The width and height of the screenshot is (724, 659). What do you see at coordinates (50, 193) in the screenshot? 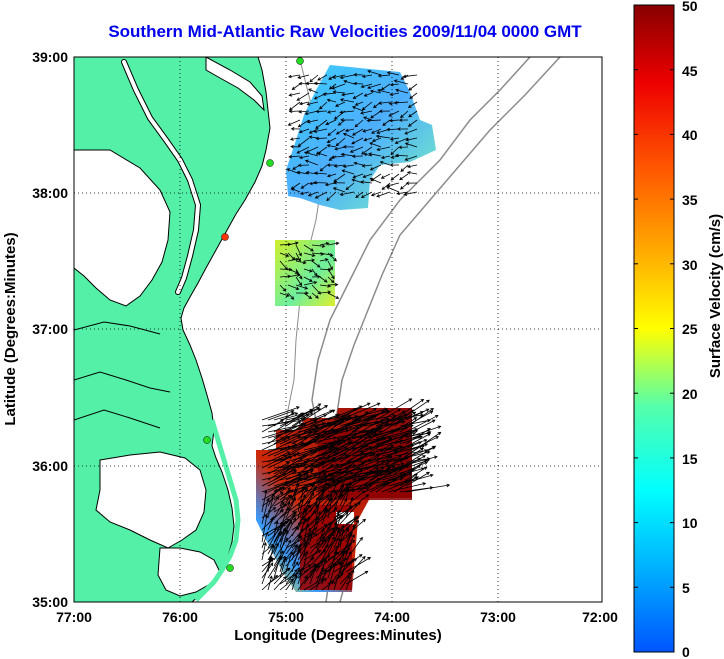
I see `y-tick-label: 38:00` at bounding box center [50, 193].